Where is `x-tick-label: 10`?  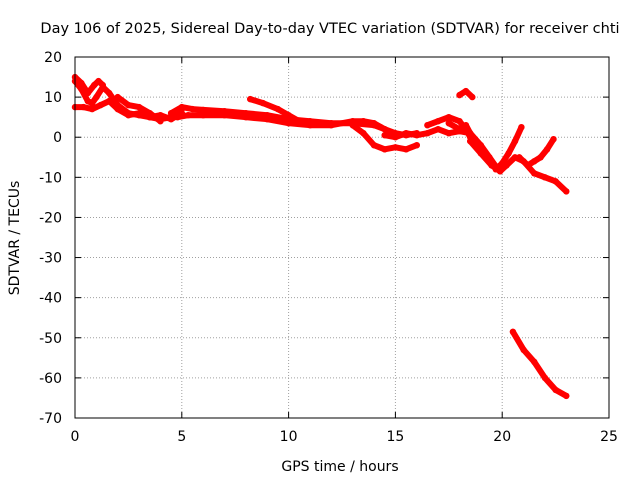
x-tick-label: 10 is located at coordinates (289, 437).